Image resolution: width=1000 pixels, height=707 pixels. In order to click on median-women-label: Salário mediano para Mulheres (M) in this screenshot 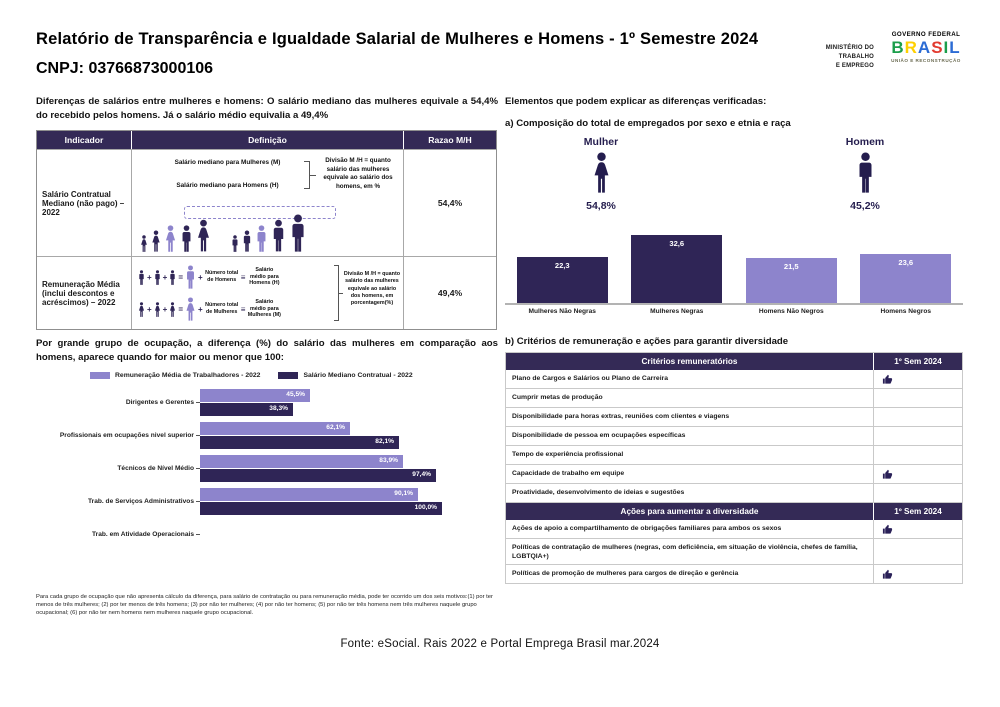, I will do `click(227, 162)`.